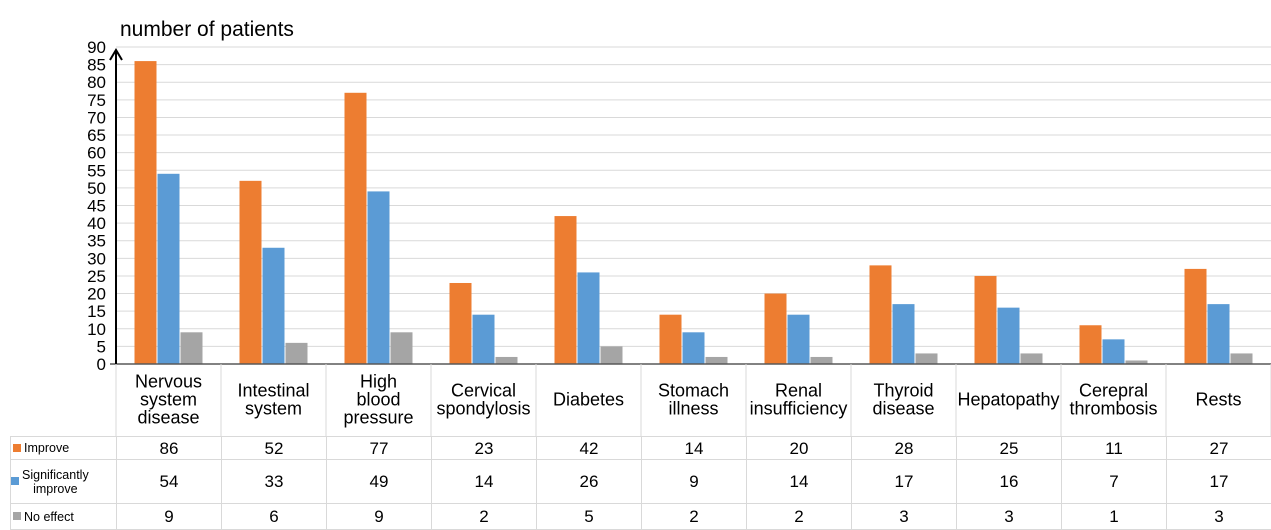 Image resolution: width=1271 pixels, height=530 pixels. What do you see at coordinates (589, 482) in the screenshot?
I see `data-label: 26` at bounding box center [589, 482].